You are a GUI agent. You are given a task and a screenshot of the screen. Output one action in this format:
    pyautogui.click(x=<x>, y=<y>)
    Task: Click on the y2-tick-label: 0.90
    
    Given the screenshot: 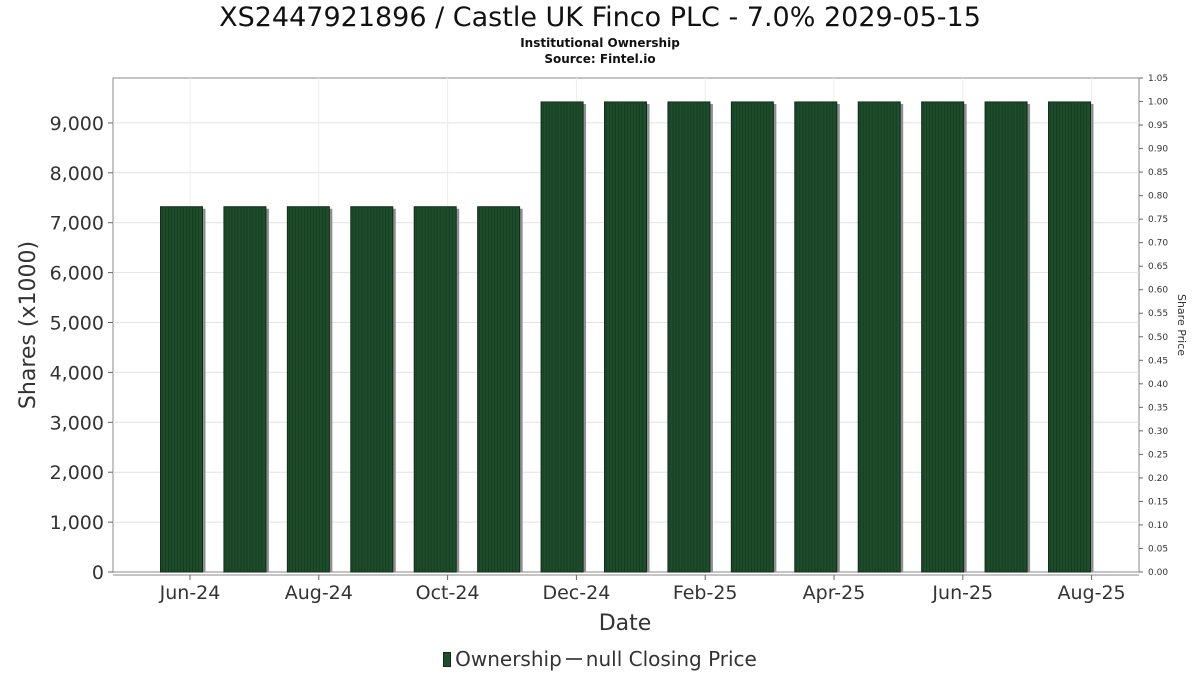 What is the action you would take?
    pyautogui.click(x=1158, y=150)
    